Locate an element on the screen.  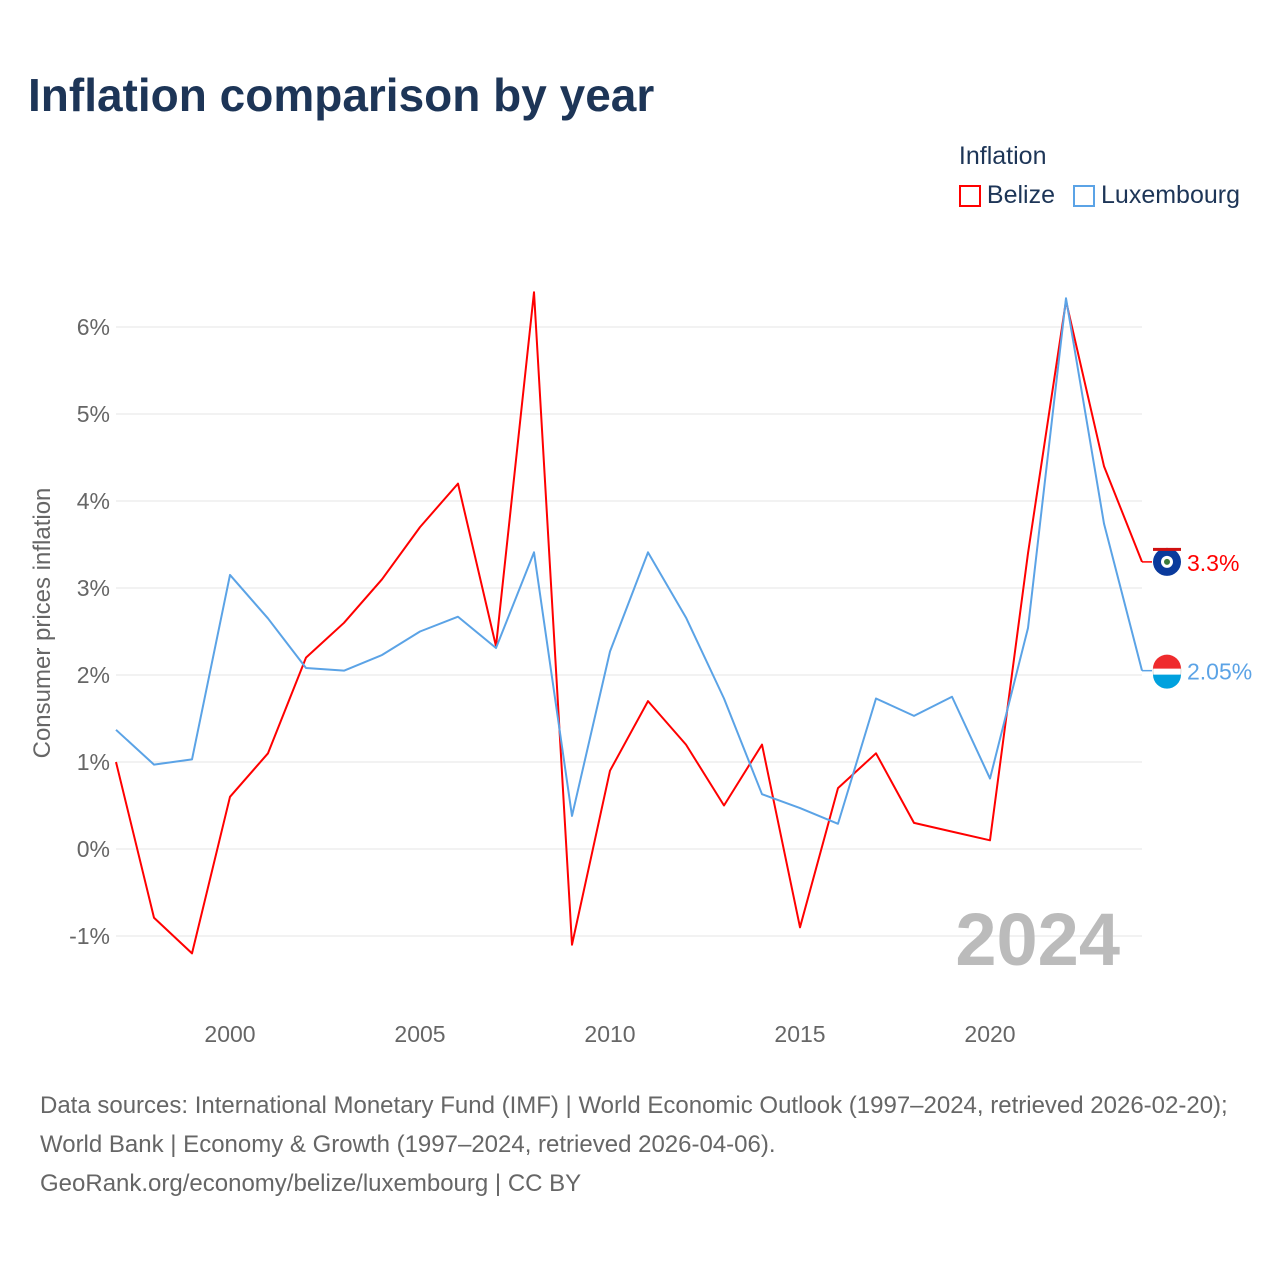
legend-item-luxembourg: Luxembourg is located at coordinates (1156, 195).